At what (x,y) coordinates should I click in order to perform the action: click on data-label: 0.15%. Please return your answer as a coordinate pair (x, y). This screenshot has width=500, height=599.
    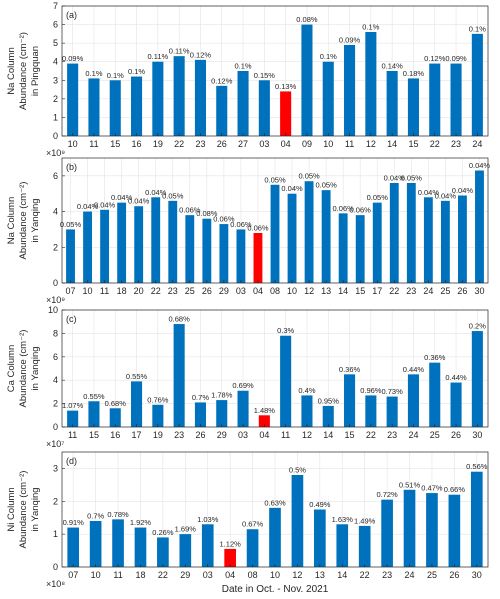
    Looking at the image, I should click on (265, 75).